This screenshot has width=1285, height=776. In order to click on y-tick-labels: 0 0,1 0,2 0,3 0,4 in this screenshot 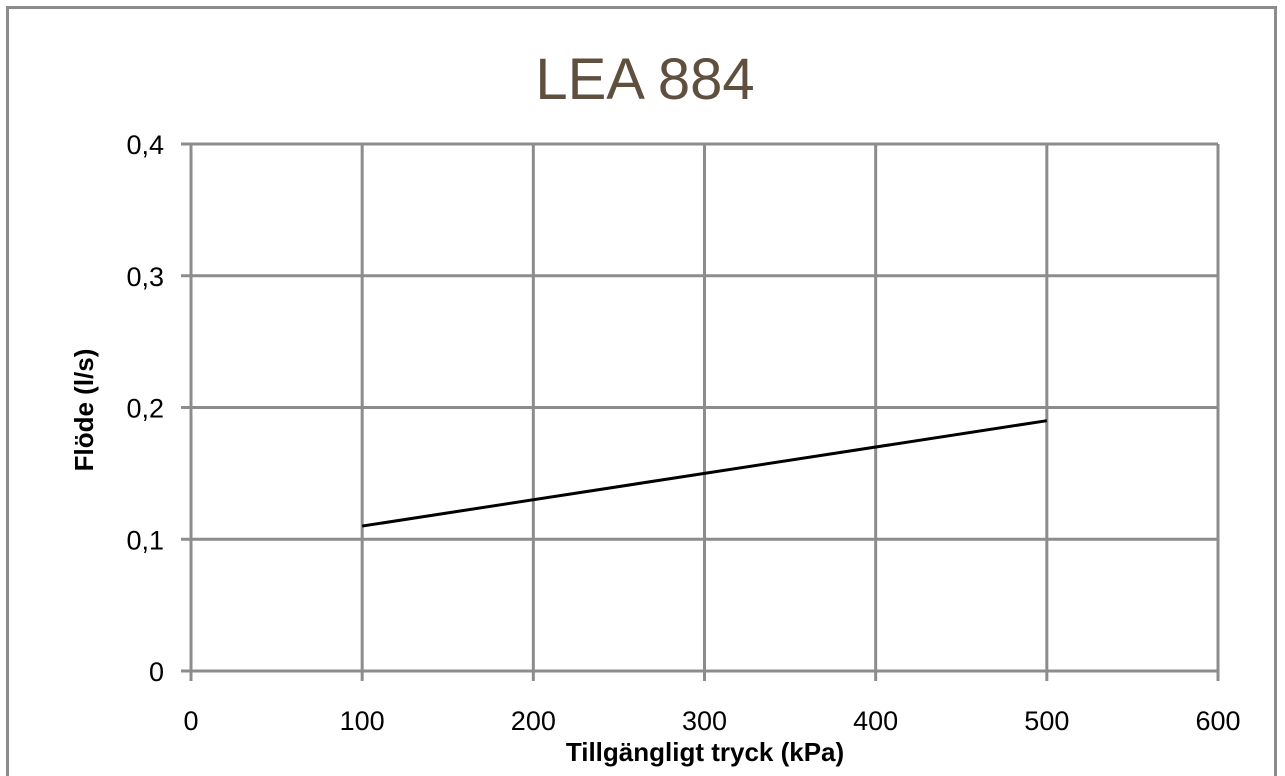, I will do `click(145, 408)`.